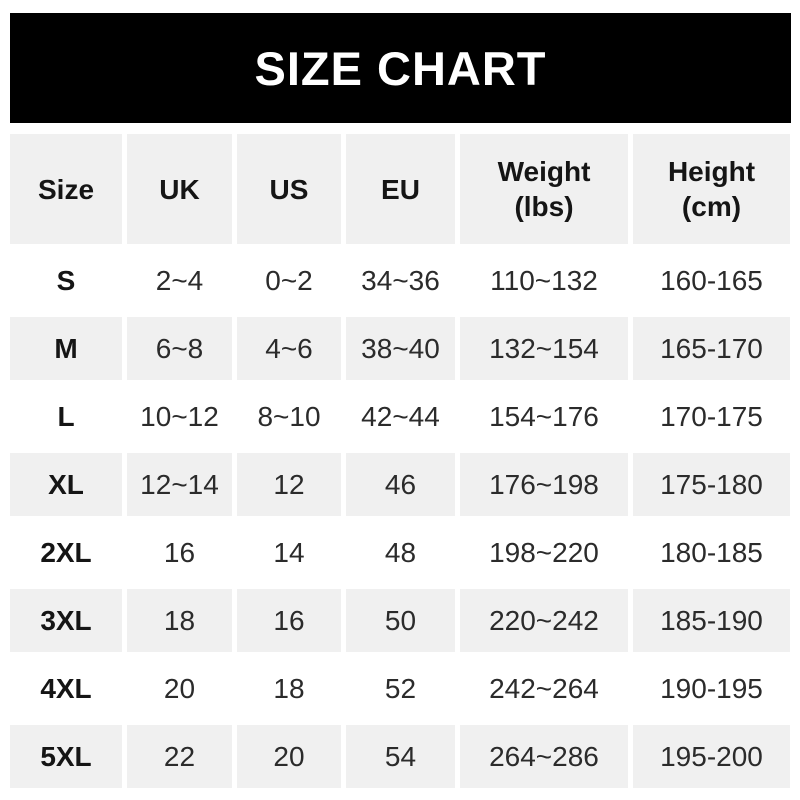 The image size is (800, 800). I want to click on size-cell: 5XL, so click(66, 756).